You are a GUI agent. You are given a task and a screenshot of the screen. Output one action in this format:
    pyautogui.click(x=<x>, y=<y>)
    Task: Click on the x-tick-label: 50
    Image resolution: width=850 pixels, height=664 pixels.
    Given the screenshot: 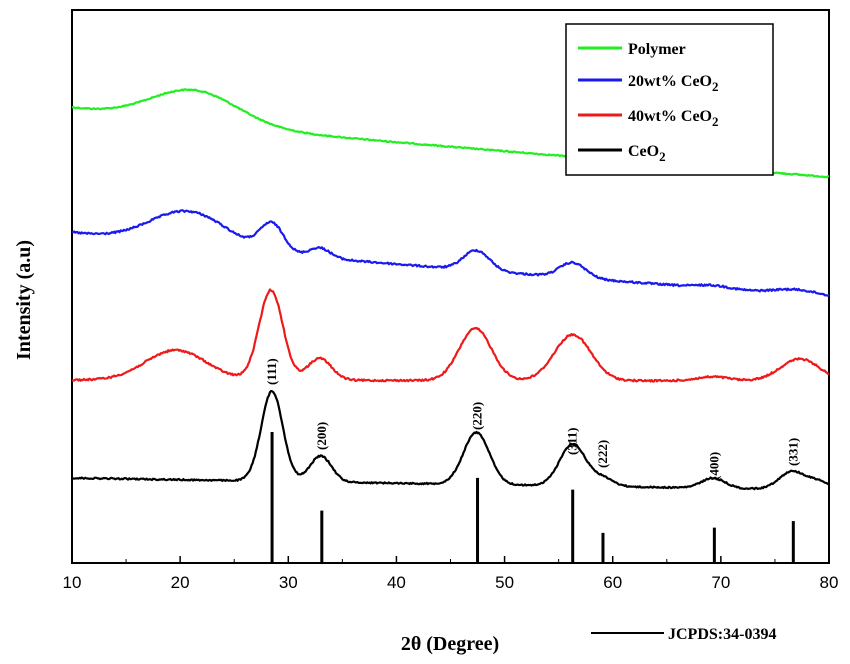 What is the action you would take?
    pyautogui.click(x=504, y=582)
    